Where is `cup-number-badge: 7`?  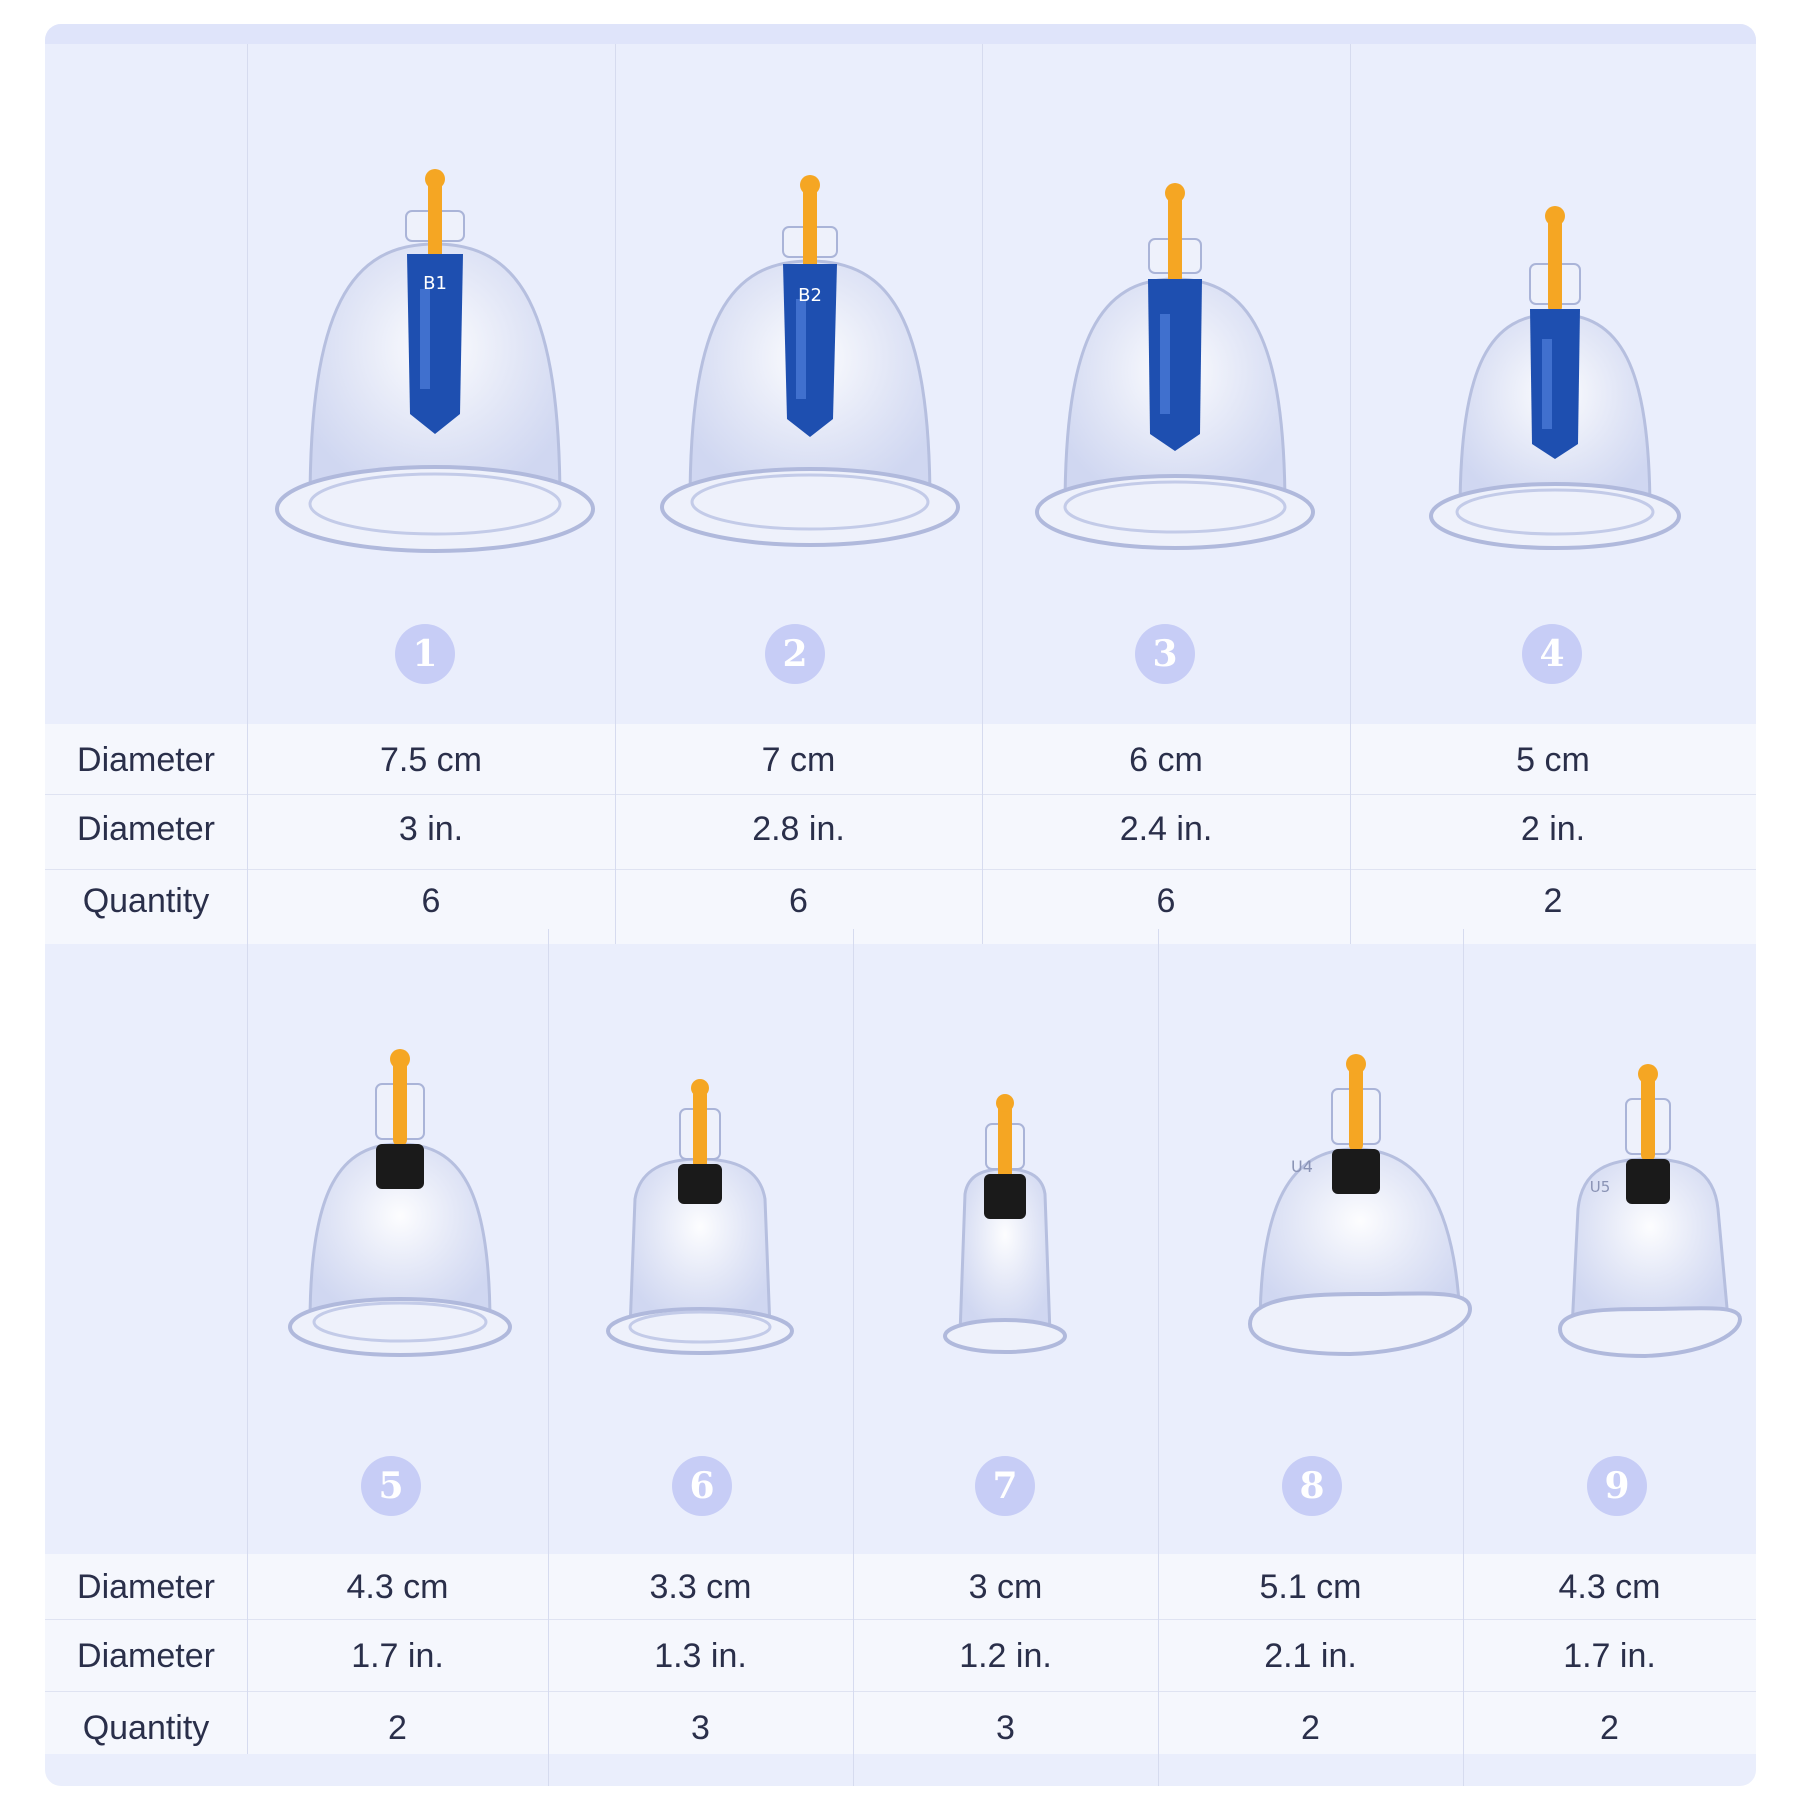 cup-number-badge: 7 is located at coordinates (1005, 1486).